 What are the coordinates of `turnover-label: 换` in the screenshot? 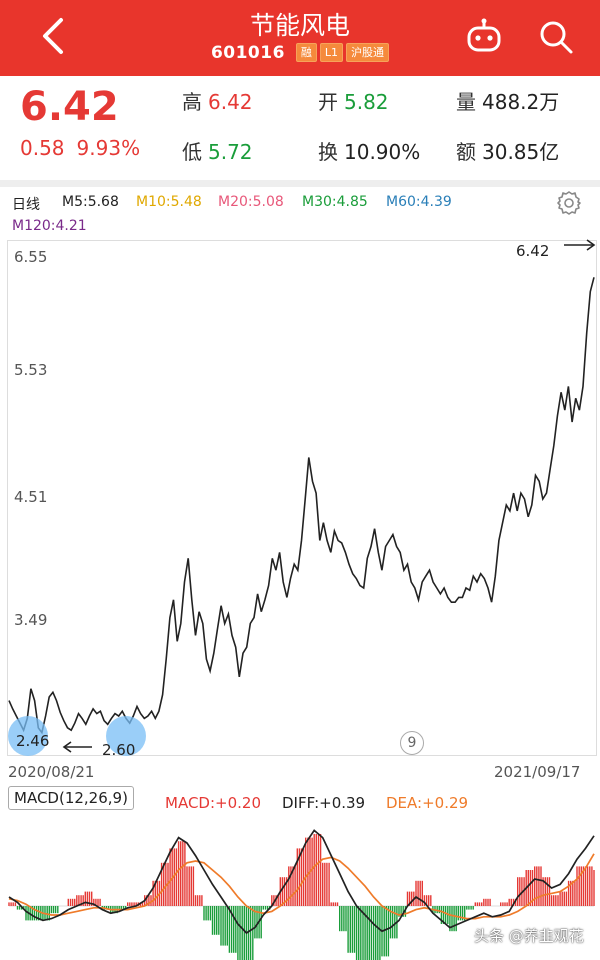 It's located at (328, 152).